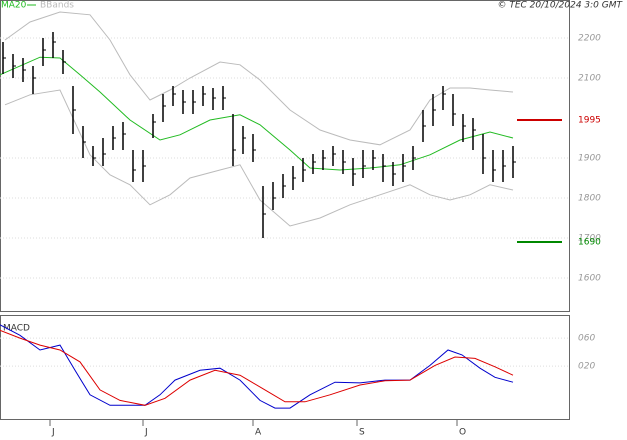  I want to click on level-label: 1690, so click(589, 243).